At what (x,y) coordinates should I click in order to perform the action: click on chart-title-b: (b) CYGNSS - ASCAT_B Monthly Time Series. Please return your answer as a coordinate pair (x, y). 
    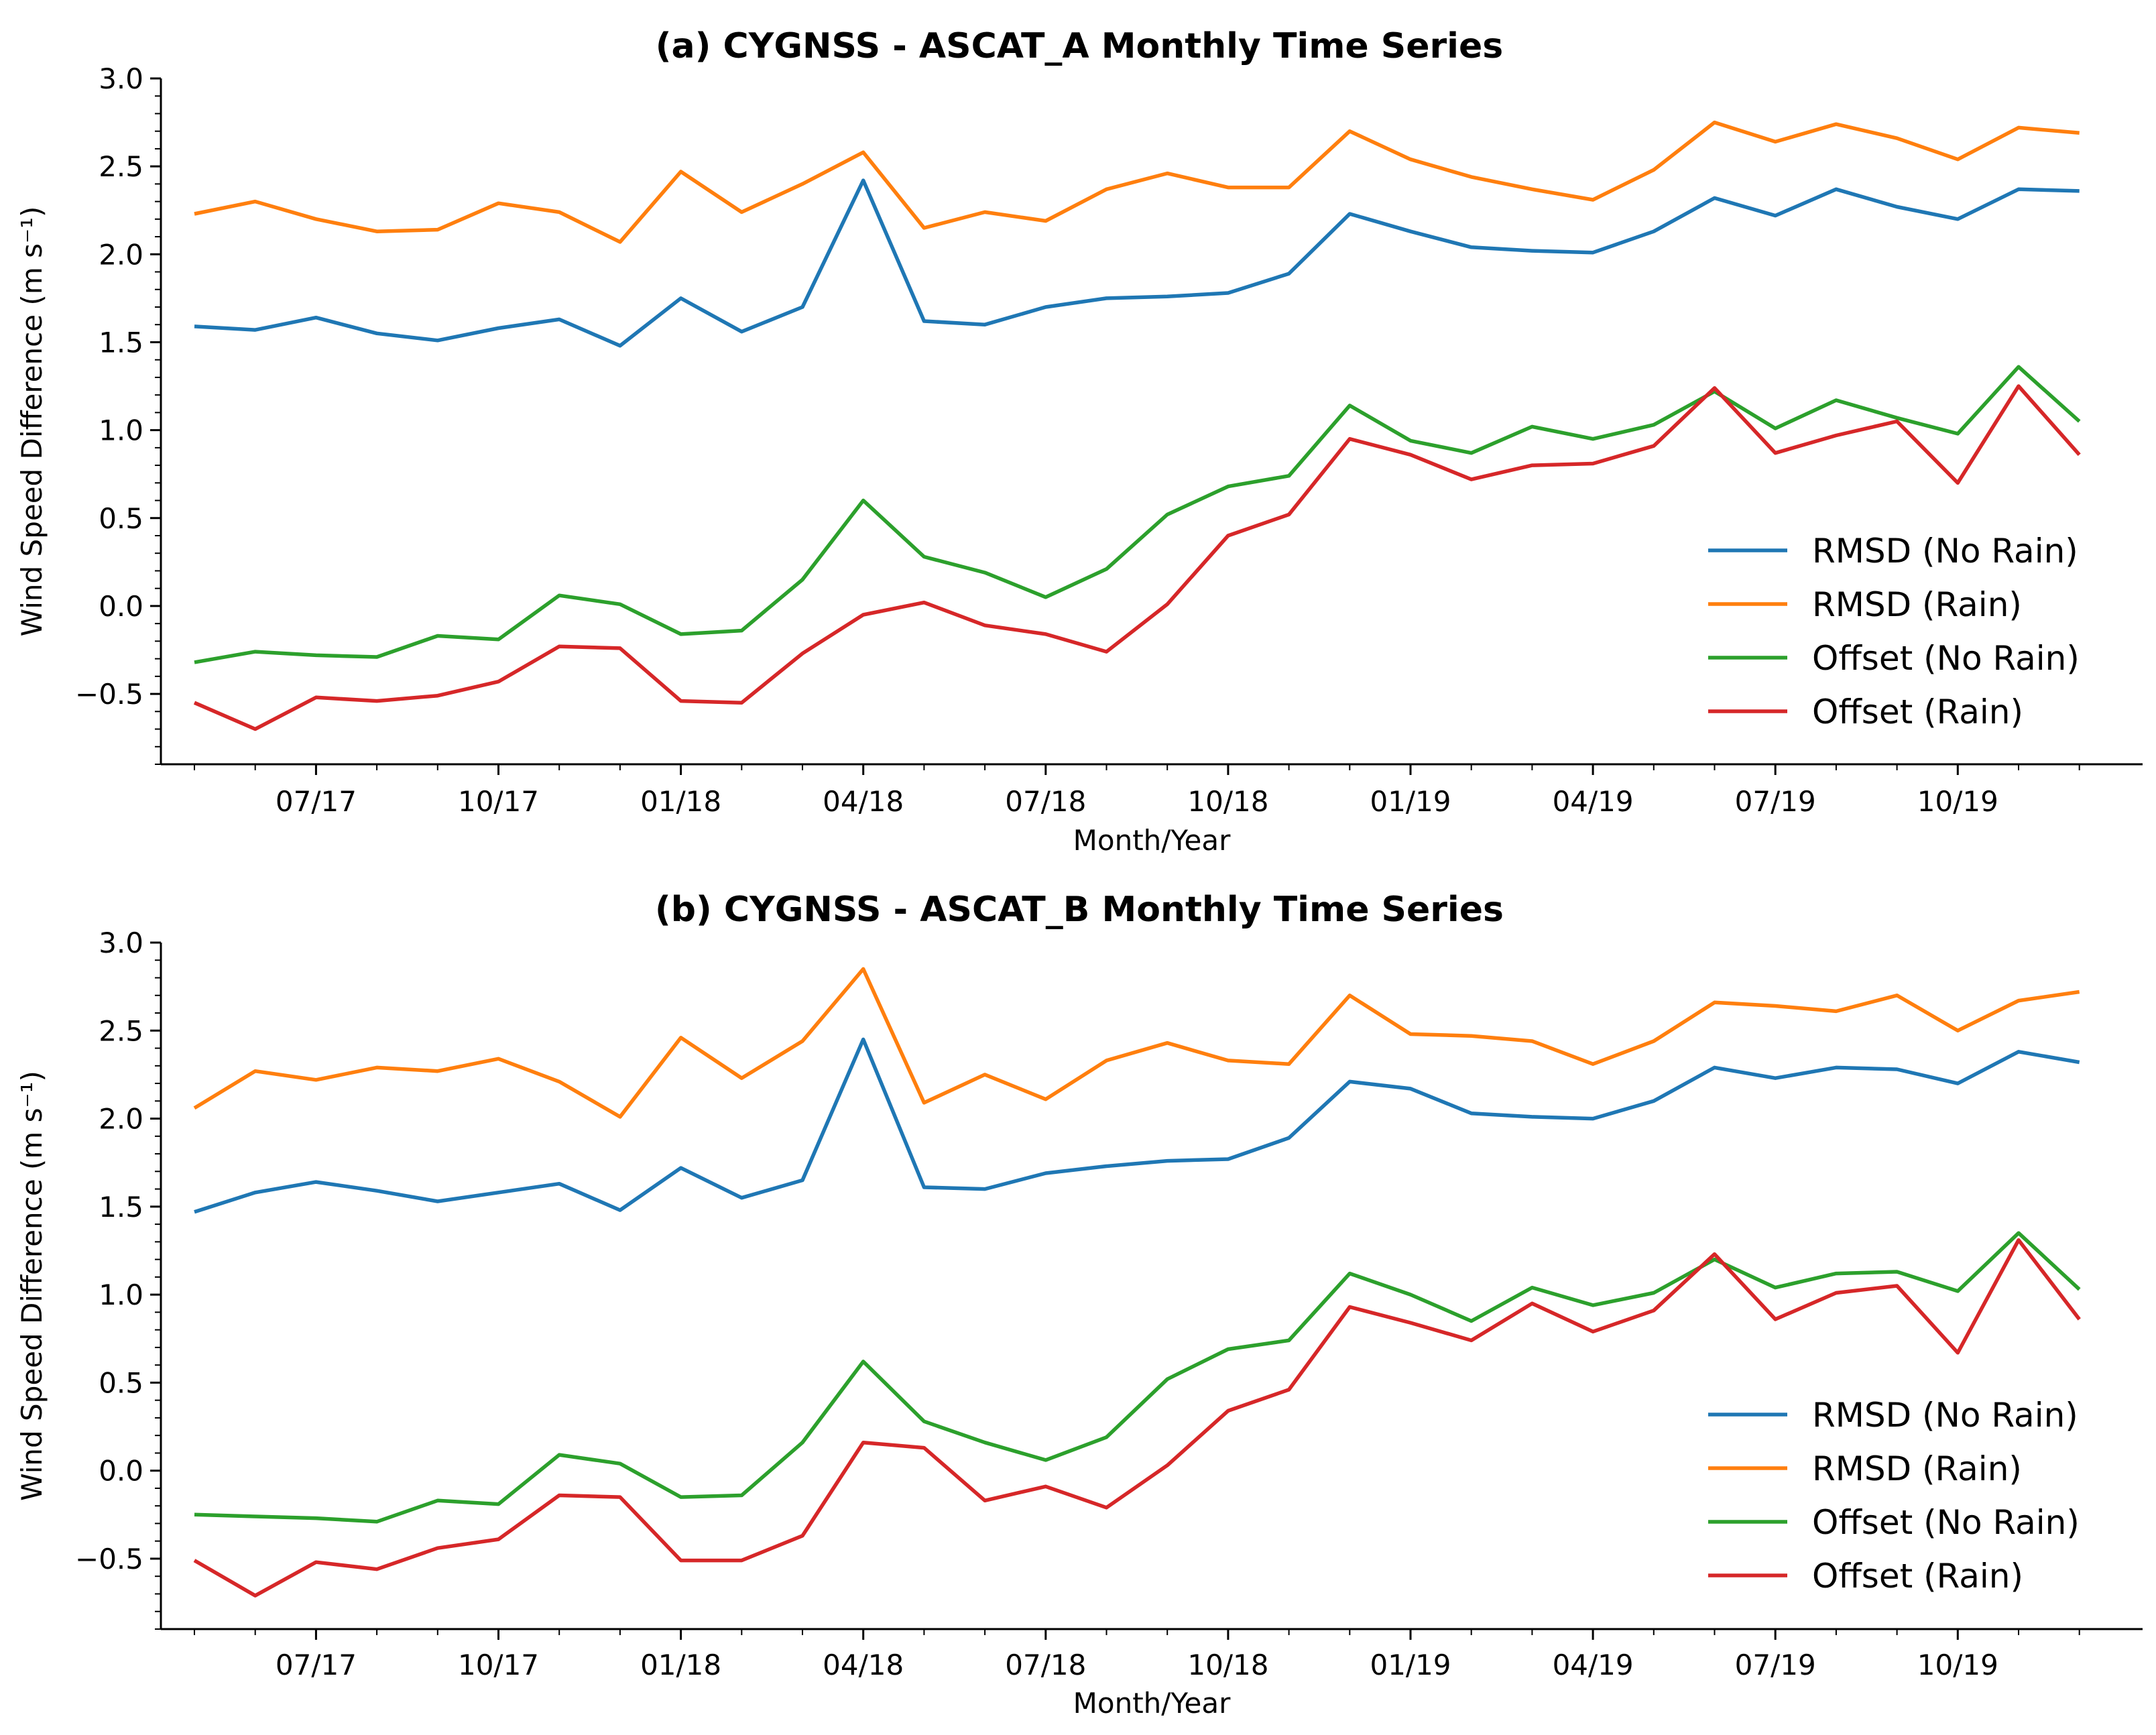
    Looking at the image, I should click on (1080, 910).